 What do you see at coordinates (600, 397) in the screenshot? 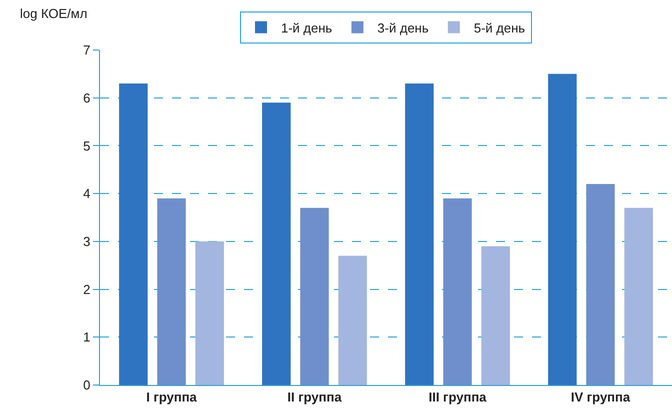
I see `x-tick-label: IV группа` at bounding box center [600, 397].